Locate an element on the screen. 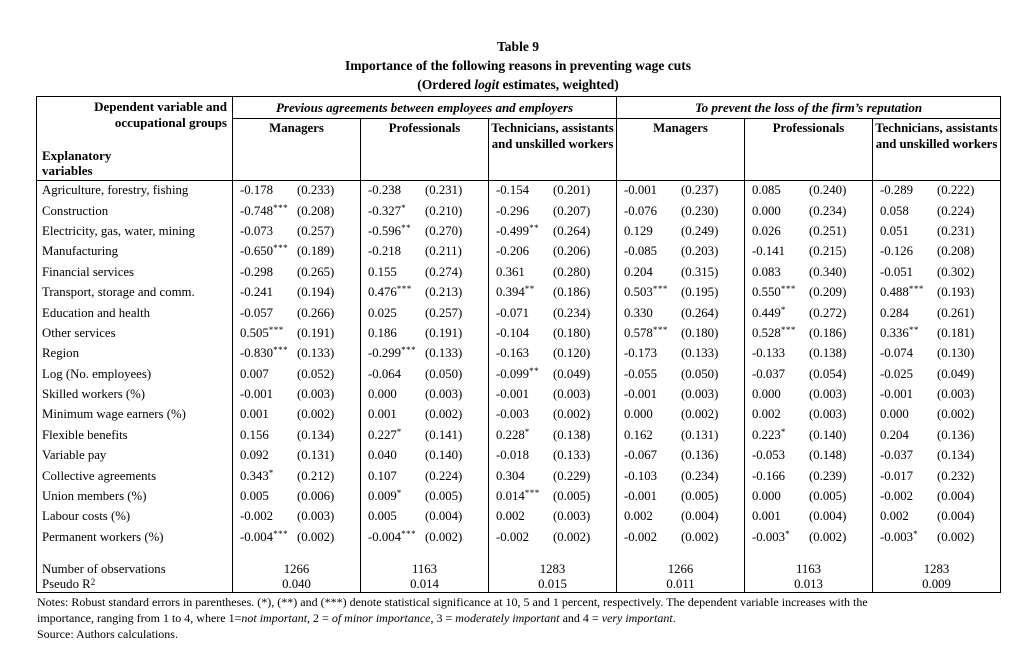 The height and width of the screenshot is (658, 1036). coefficient: -0.103 is located at coordinates (641, 475).